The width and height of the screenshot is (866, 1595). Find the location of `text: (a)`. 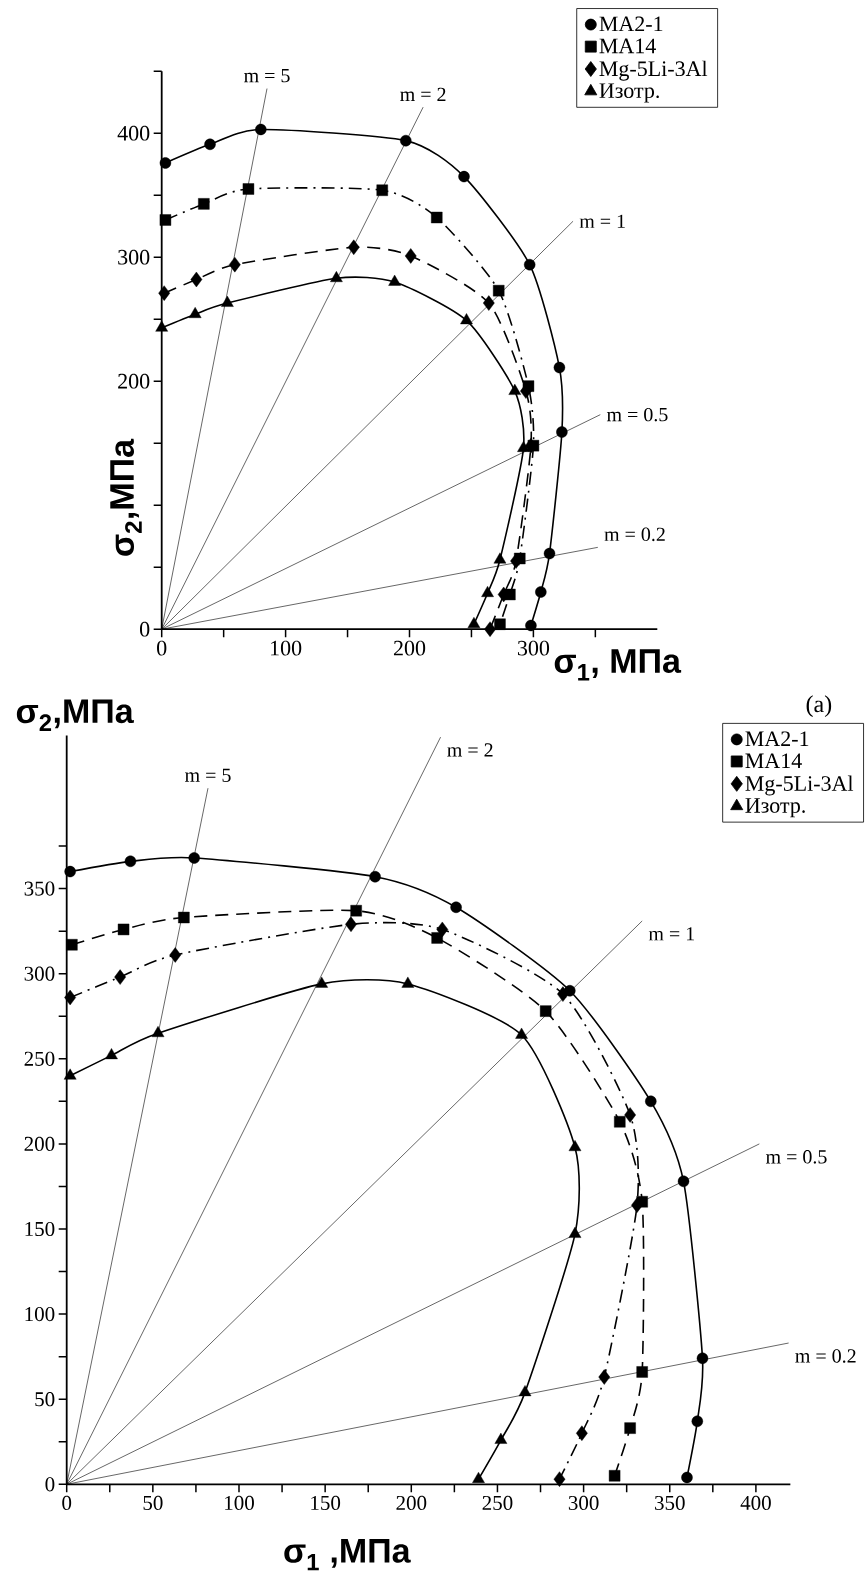

text: (a) is located at coordinates (819, 706).